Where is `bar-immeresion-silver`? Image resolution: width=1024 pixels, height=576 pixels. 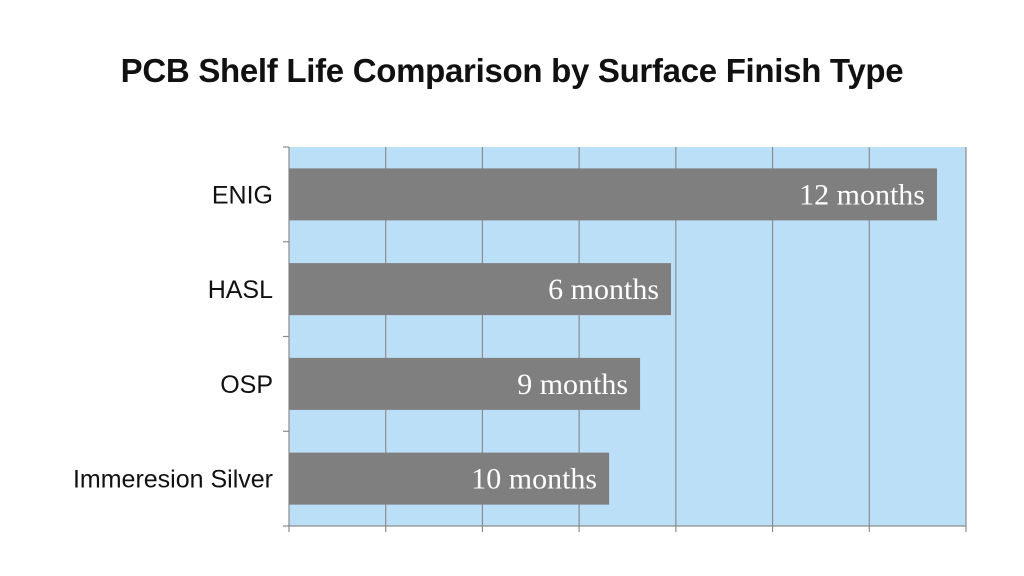
bar-immeresion-silver is located at coordinates (449, 478).